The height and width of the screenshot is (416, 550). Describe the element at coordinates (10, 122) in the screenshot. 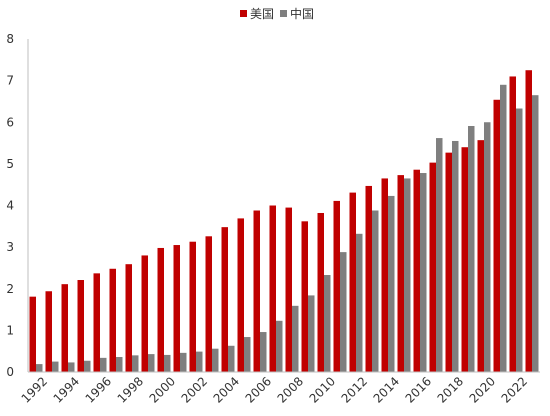

I see `y-tick-label: 6` at that location.